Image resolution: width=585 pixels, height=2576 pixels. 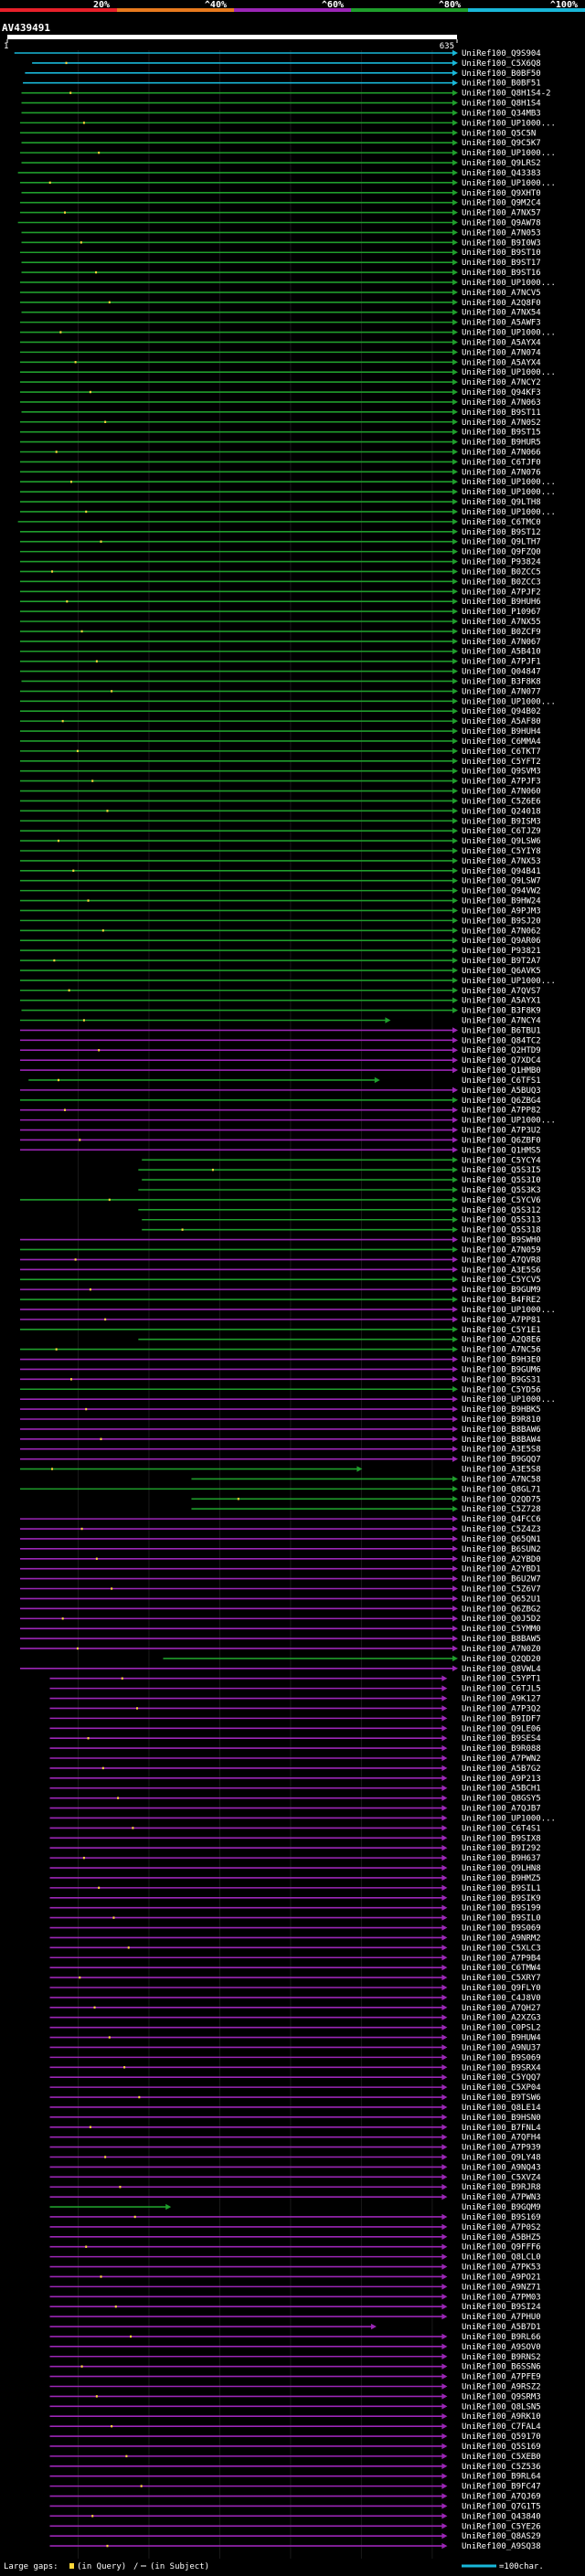 I want to click on hit-row: UniRef100_B9H637, so click(x=295, y=1858).